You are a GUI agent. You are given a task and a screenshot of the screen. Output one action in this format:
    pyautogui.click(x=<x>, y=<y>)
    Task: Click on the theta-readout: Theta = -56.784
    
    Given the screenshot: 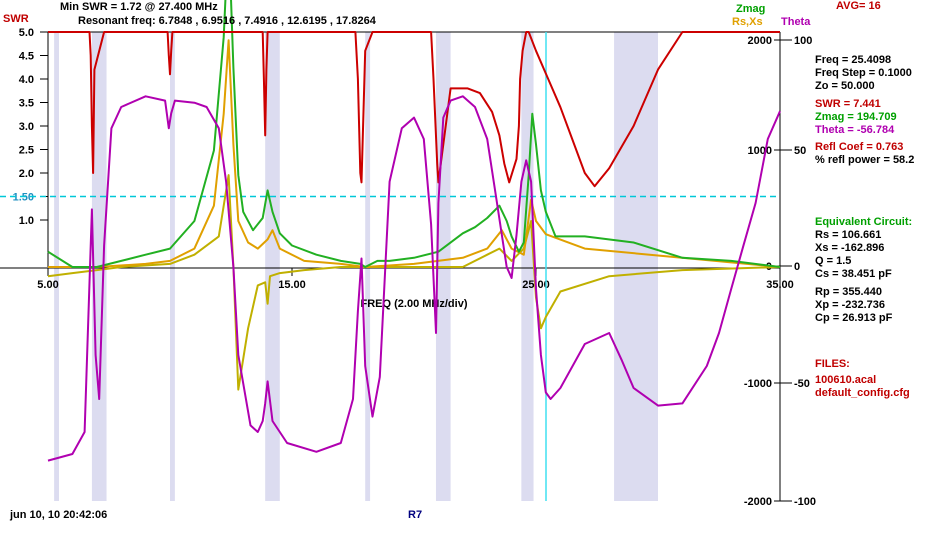 What is the action you would take?
    pyautogui.click(x=855, y=130)
    